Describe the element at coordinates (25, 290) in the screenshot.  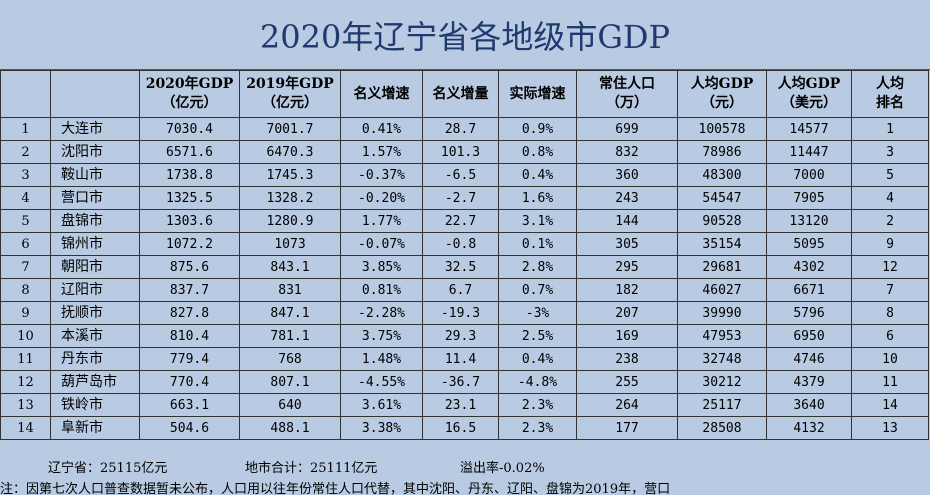
I see `table-cell: 8` at that location.